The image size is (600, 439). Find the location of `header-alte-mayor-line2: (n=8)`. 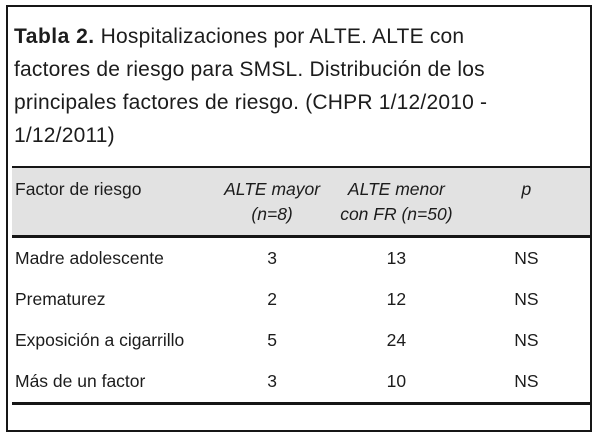

header-alte-mayor-line2: (n=8) is located at coordinates (272, 214).